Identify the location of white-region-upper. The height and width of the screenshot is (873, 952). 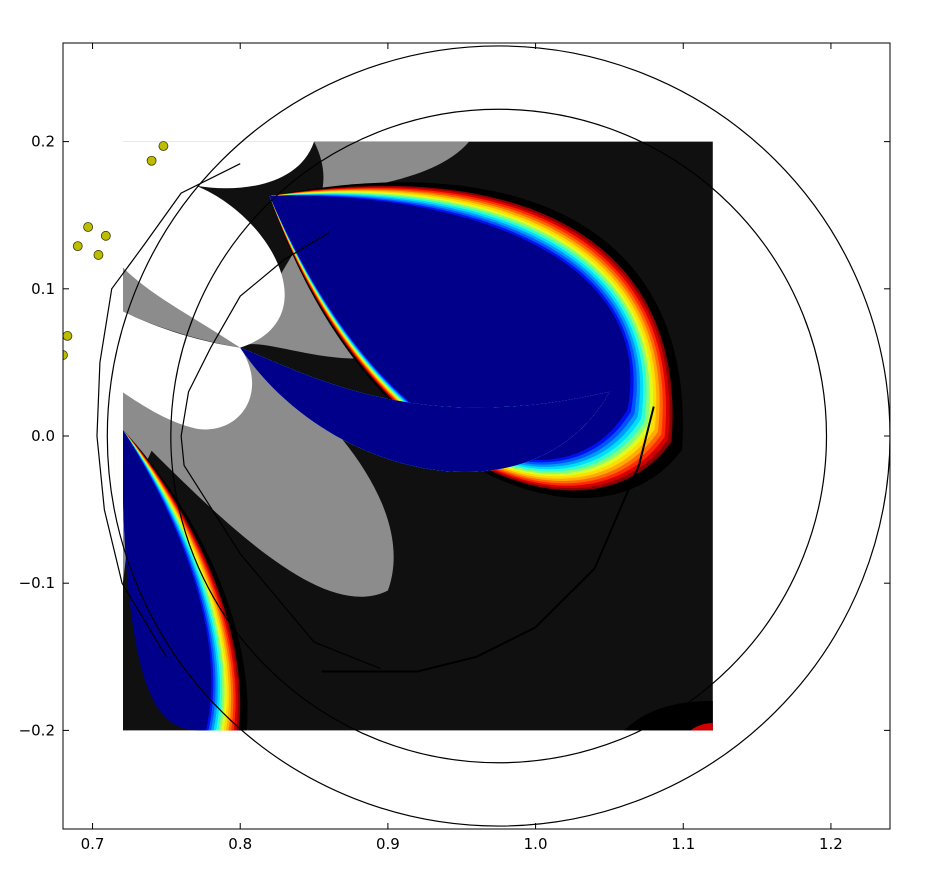
(219, 244).